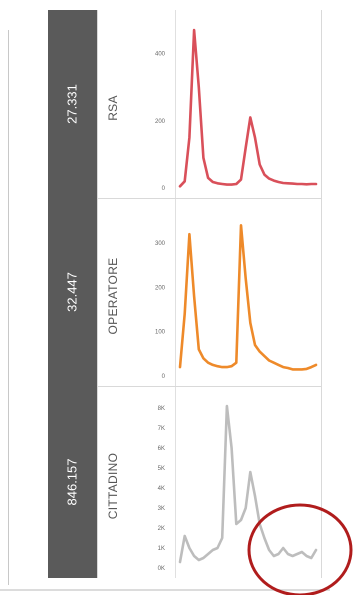 The height and width of the screenshot is (595, 353). What do you see at coordinates (248, 108) in the screenshot?
I see `series-line-rsa` at bounding box center [248, 108].